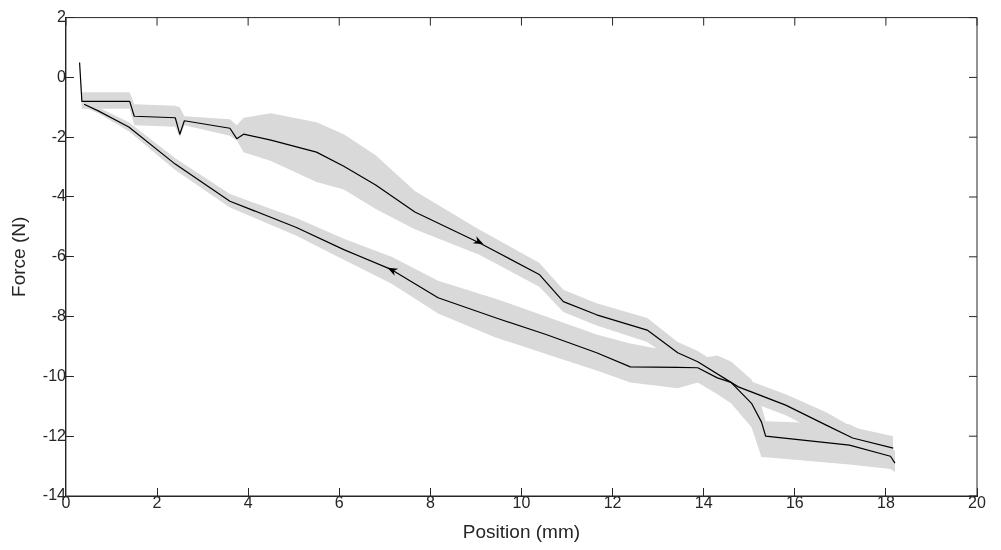 The height and width of the screenshot is (550, 1001). What do you see at coordinates (977, 503) in the screenshot?
I see `x-tick-label: 20` at bounding box center [977, 503].